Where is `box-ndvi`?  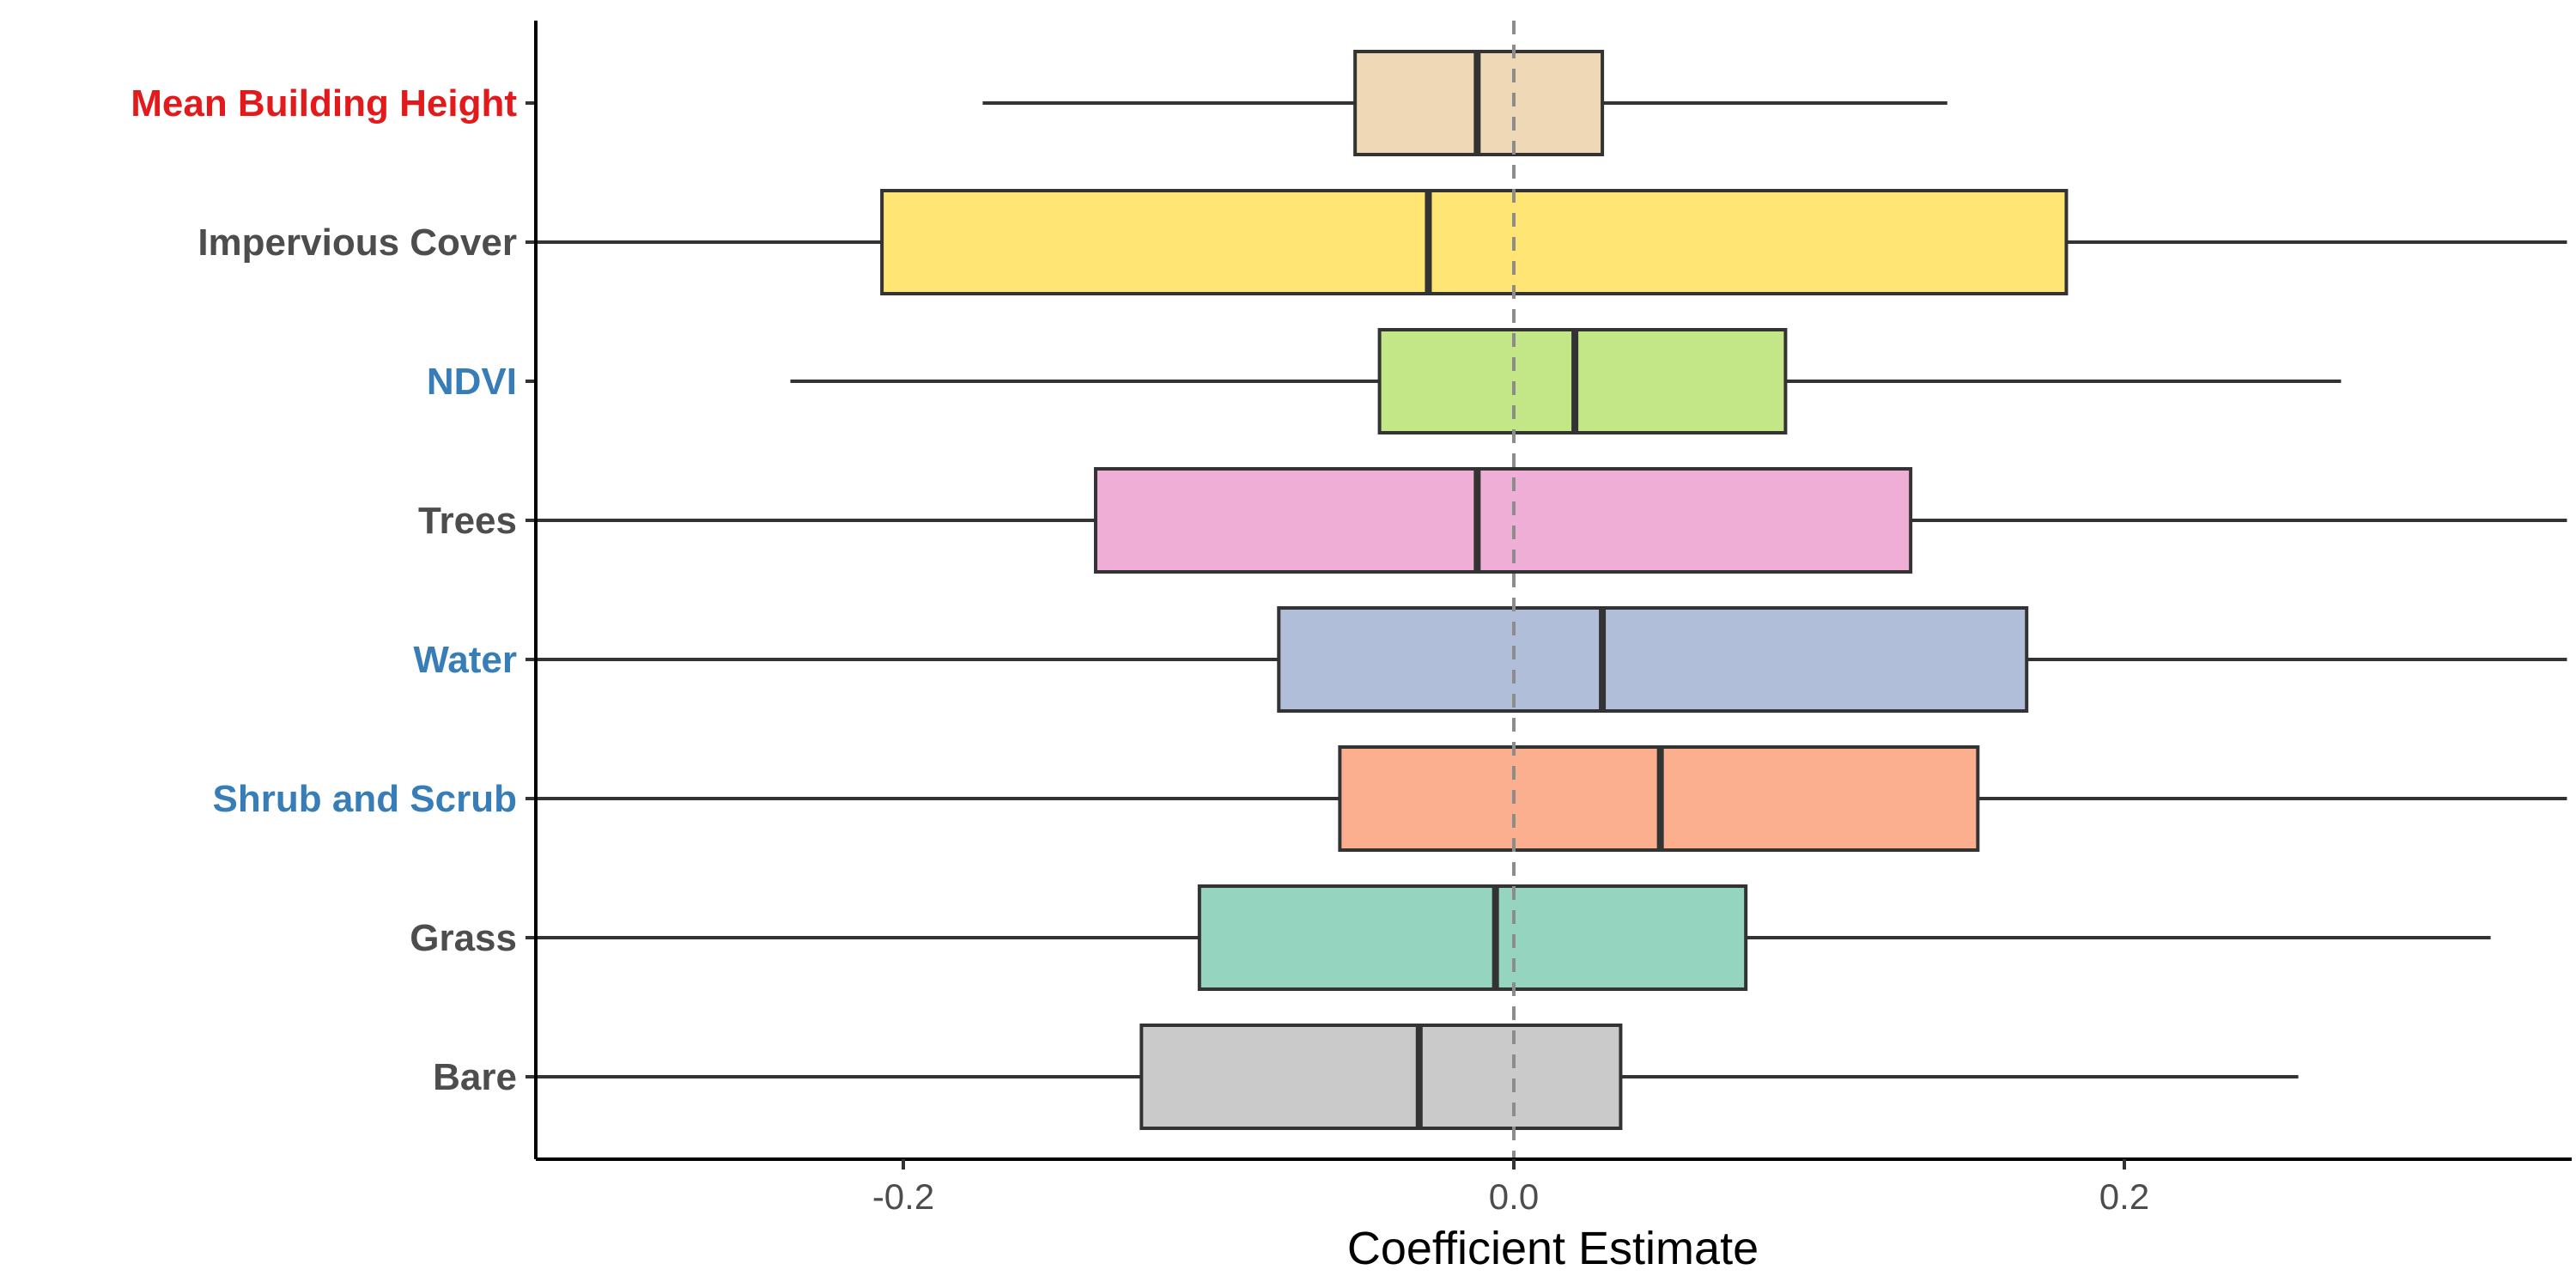
box-ndvi is located at coordinates (1566, 381).